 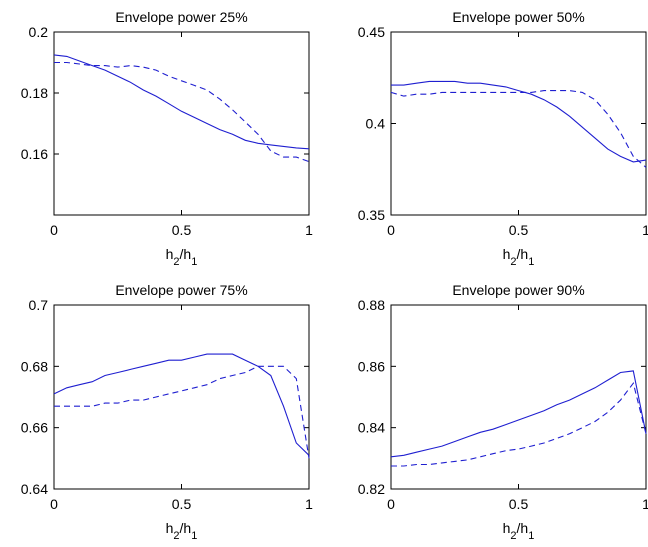 I want to click on y-tick-label: 0.35, so click(x=371, y=215).